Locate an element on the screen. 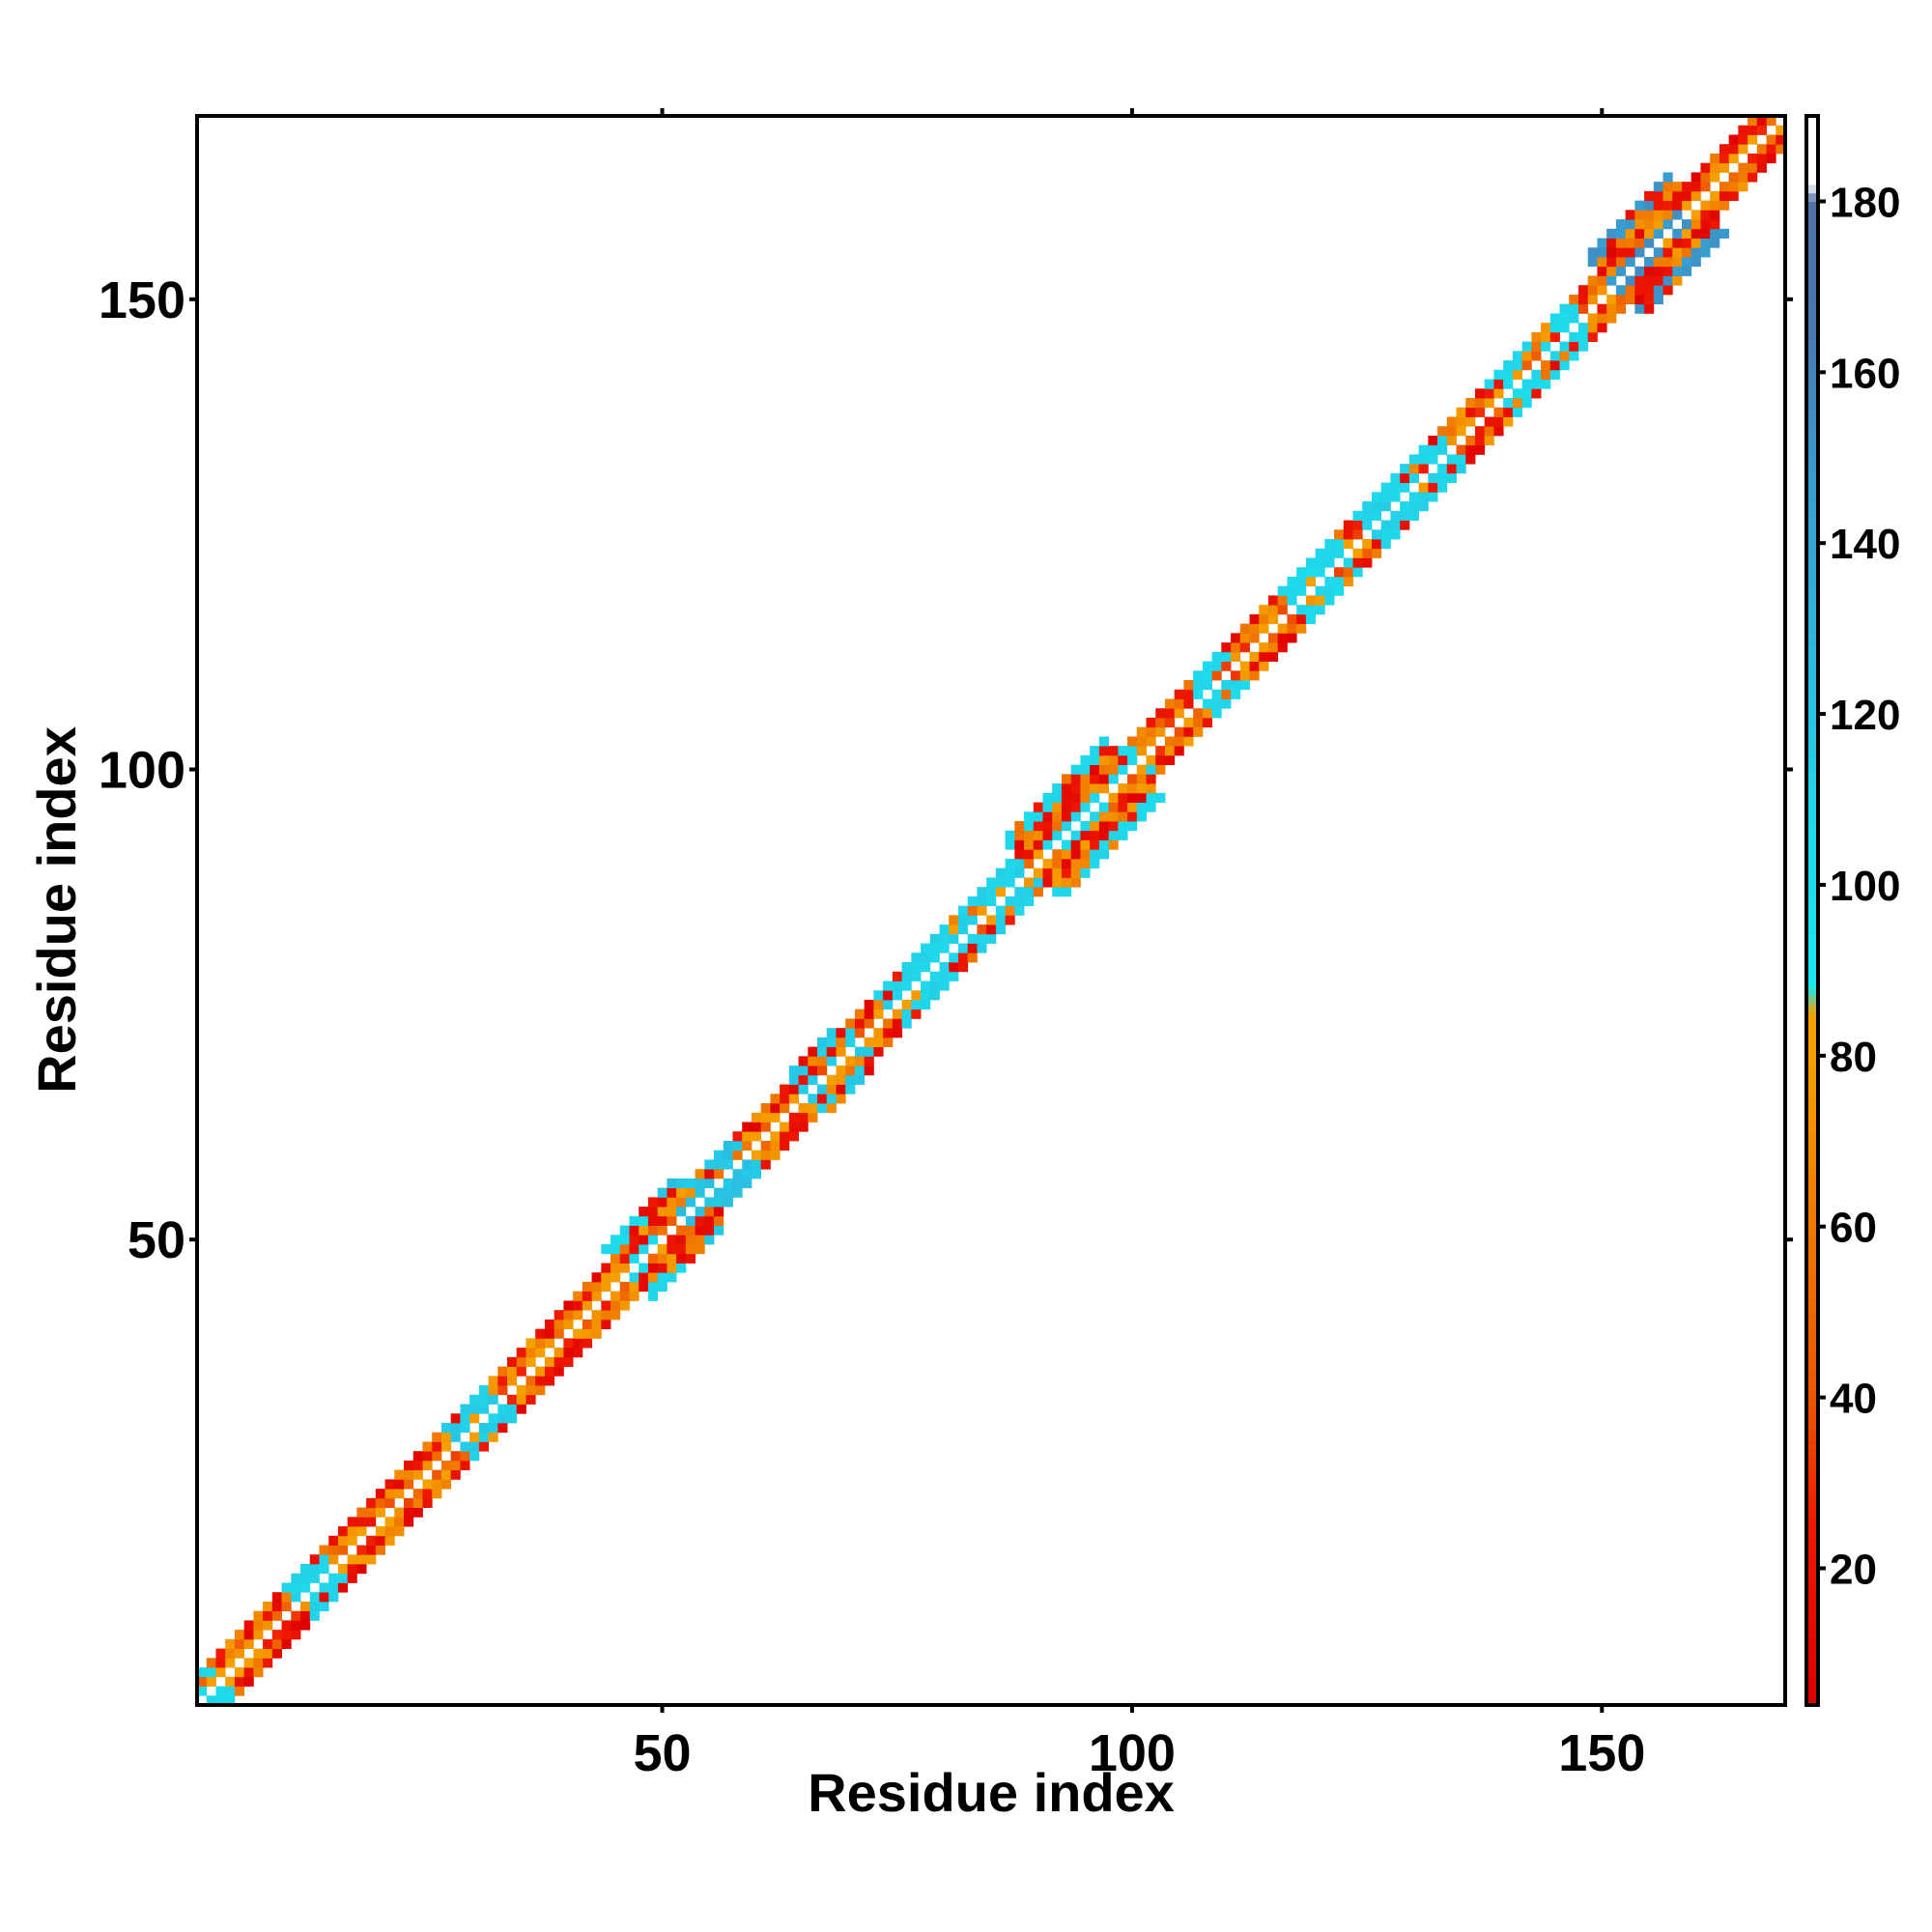 This screenshot has height=1932, width=1932. colorbar-tick-label: 180 is located at coordinates (1865, 202).